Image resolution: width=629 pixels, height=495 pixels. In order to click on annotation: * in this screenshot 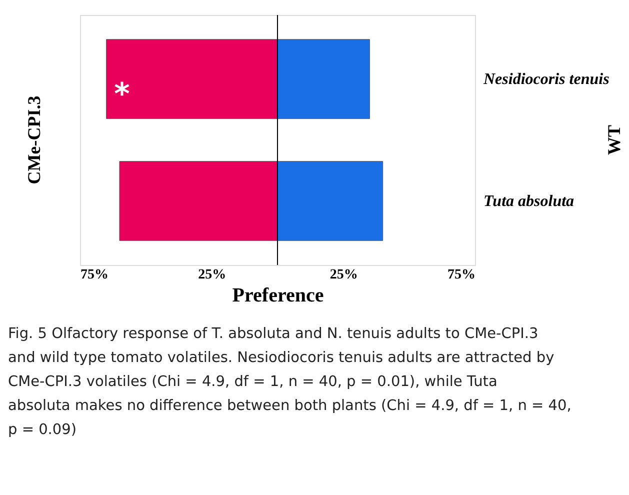, I will do `click(122, 94)`.